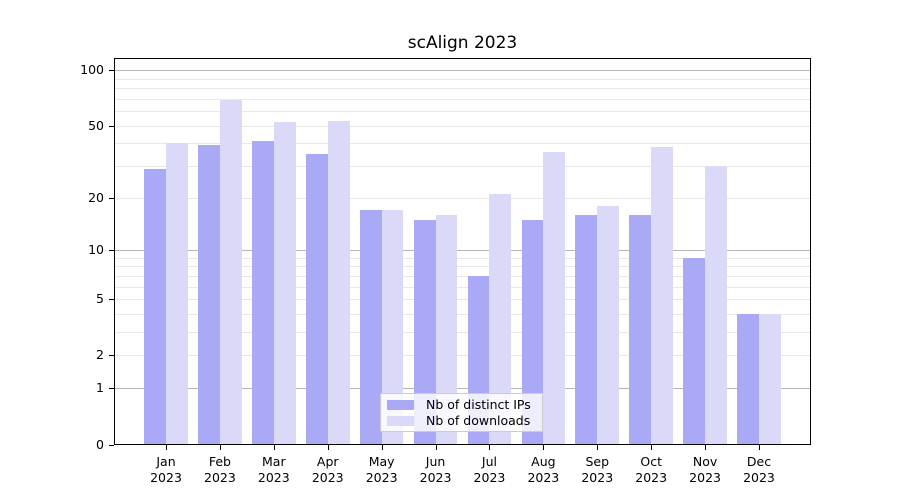 Image resolution: width=900 pixels, height=500 pixels. What do you see at coordinates (96, 249) in the screenshot?
I see `y-tick-label: 10` at bounding box center [96, 249].